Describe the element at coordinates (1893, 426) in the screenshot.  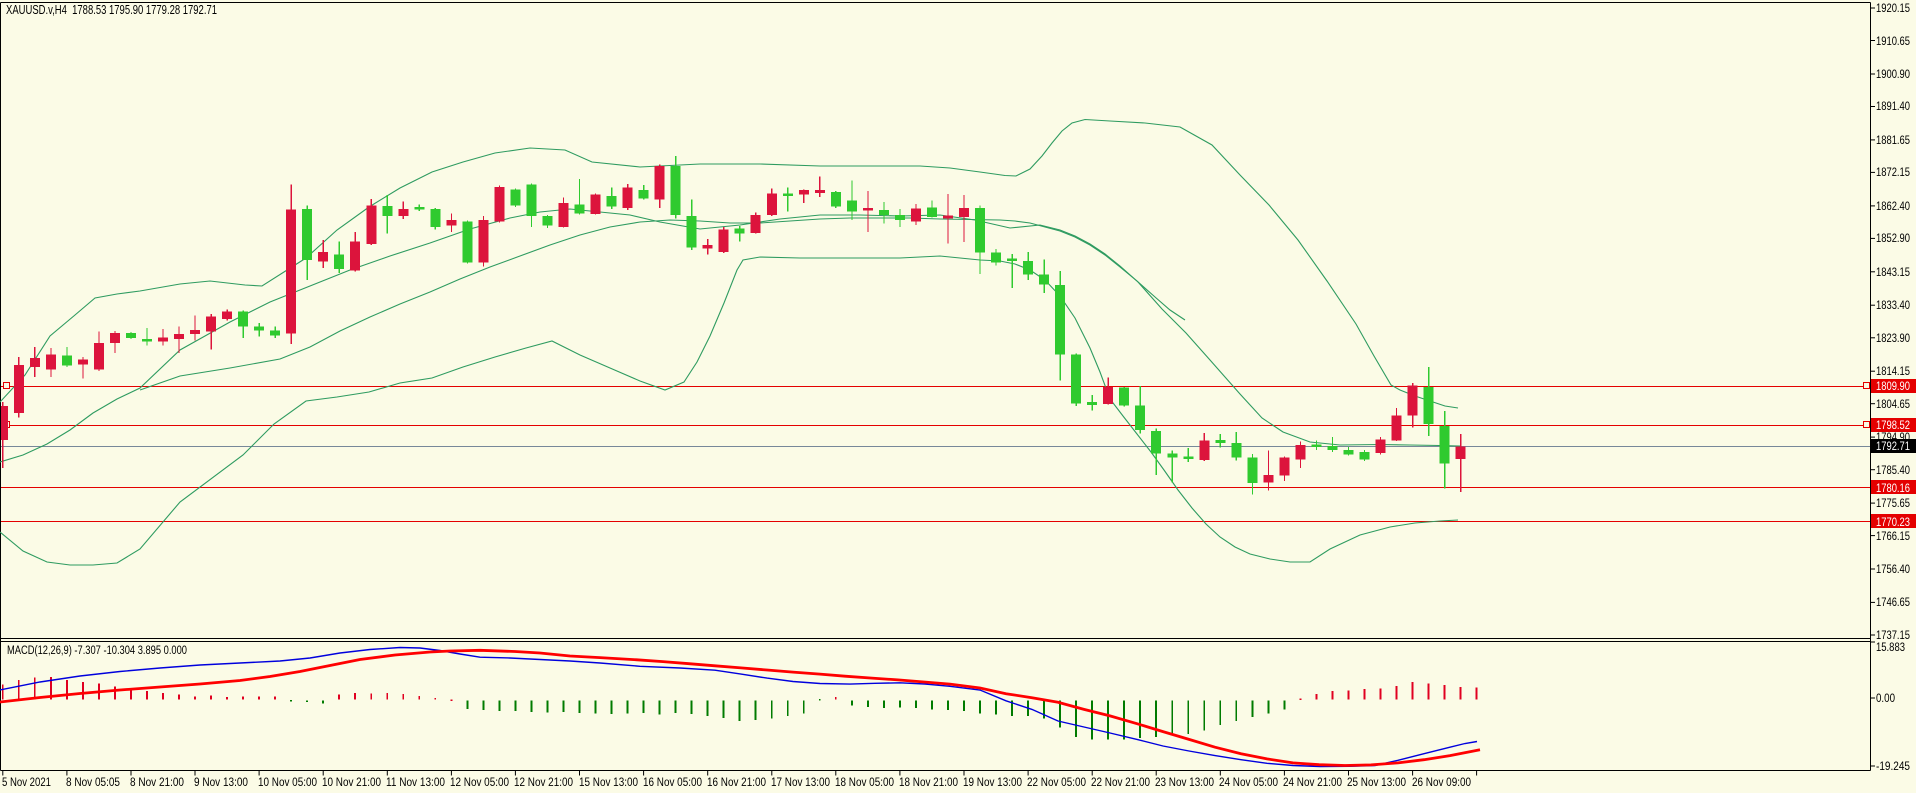
I see `svg-text: 1798.52` at that location.